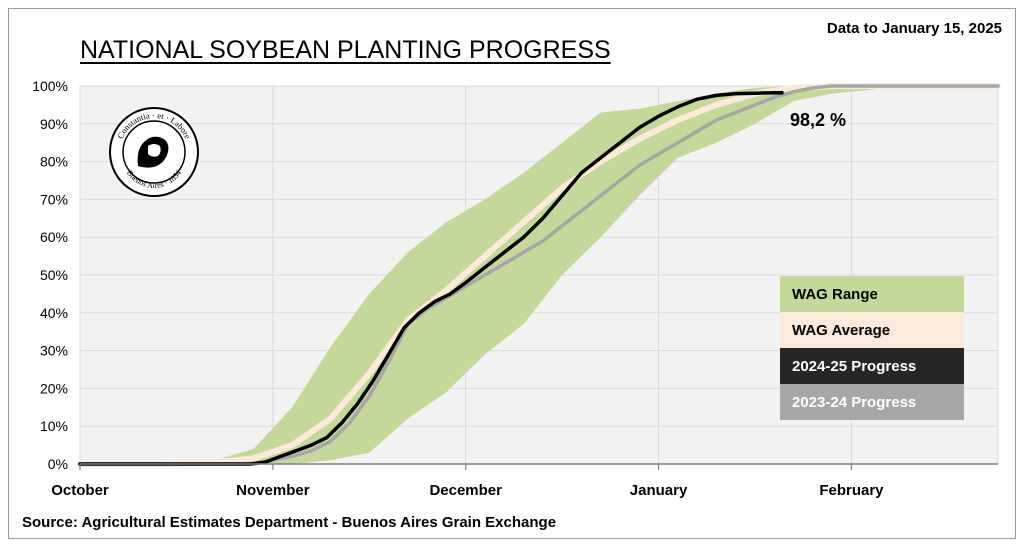 Image resolution: width=1024 pixels, height=547 pixels. Describe the element at coordinates (872, 402) in the screenshot. I see `legend-item-2023-24-progress: 2023-24 Progress` at that location.